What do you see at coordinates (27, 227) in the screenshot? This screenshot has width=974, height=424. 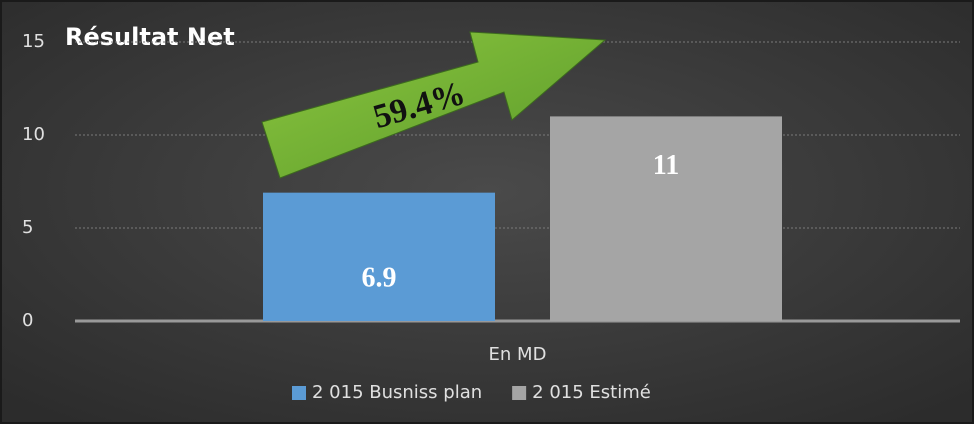 I see `y-tick-label: 5` at bounding box center [27, 227].